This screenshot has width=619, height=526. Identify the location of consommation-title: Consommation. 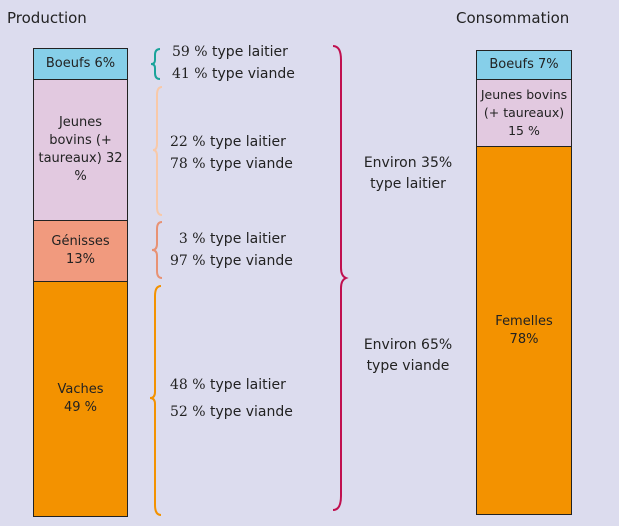
(513, 18).